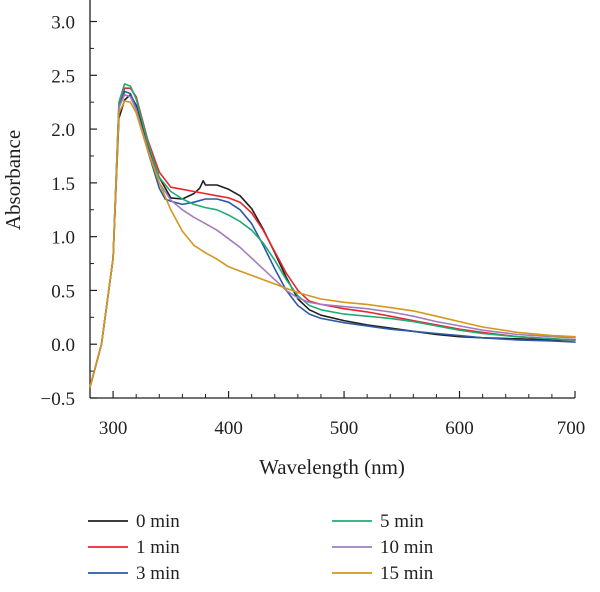 This screenshot has width=600, height=592. I want to click on y-tick-label: 2.5, so click(63, 76).